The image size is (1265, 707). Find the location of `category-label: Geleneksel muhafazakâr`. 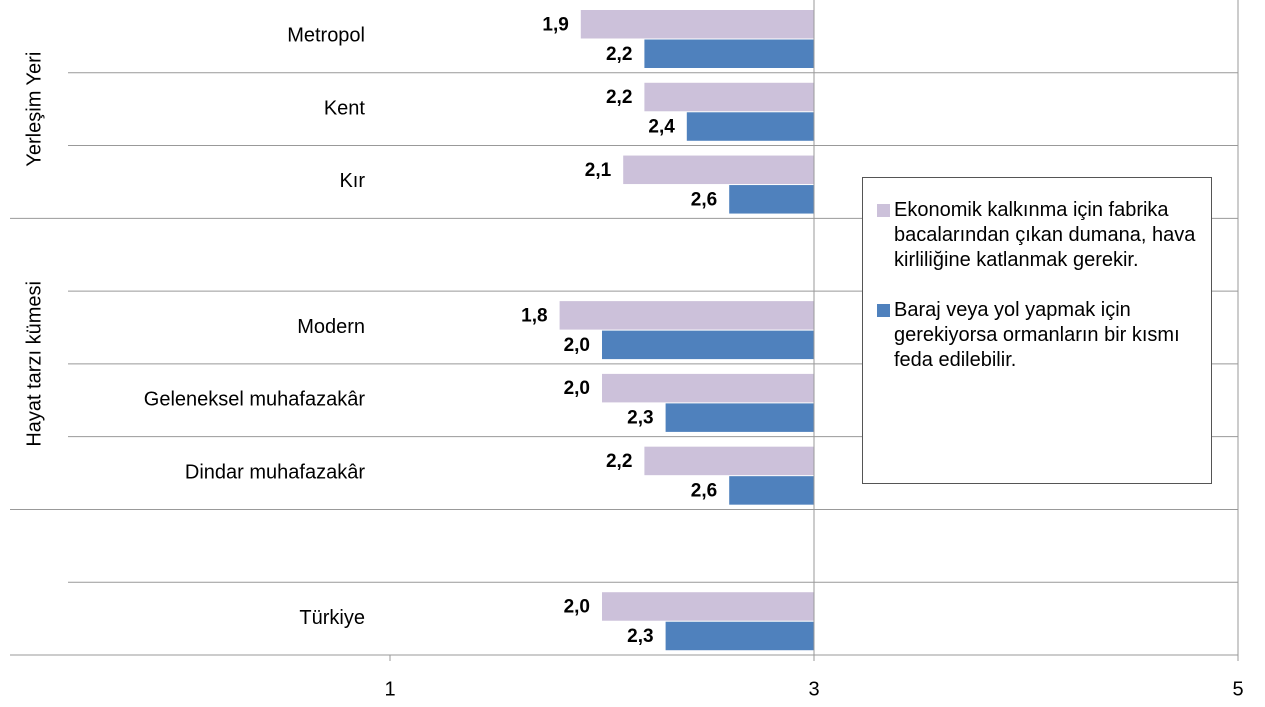

category-label: Geleneksel muhafazakâr is located at coordinates (255, 400).